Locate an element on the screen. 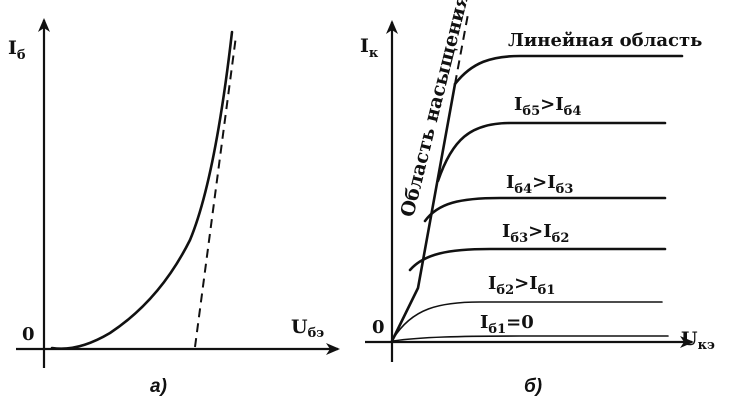 This screenshot has width=738, height=407. output-curve-ib2 is located at coordinates (527, 320).